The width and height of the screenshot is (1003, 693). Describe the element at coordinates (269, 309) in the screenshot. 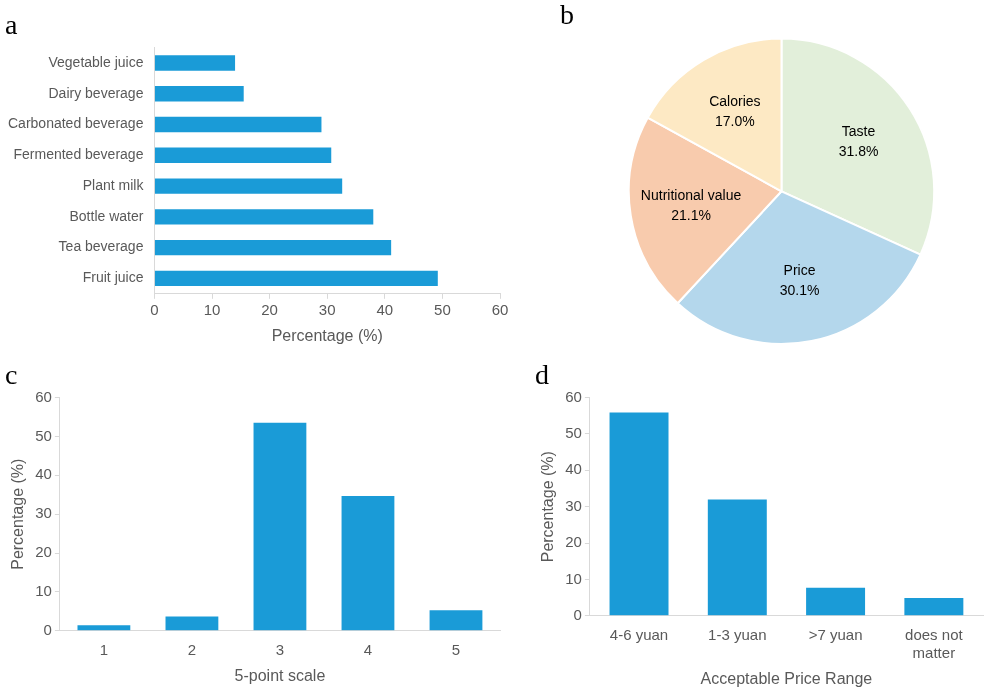

I see `x-tick-label: 20` at that location.